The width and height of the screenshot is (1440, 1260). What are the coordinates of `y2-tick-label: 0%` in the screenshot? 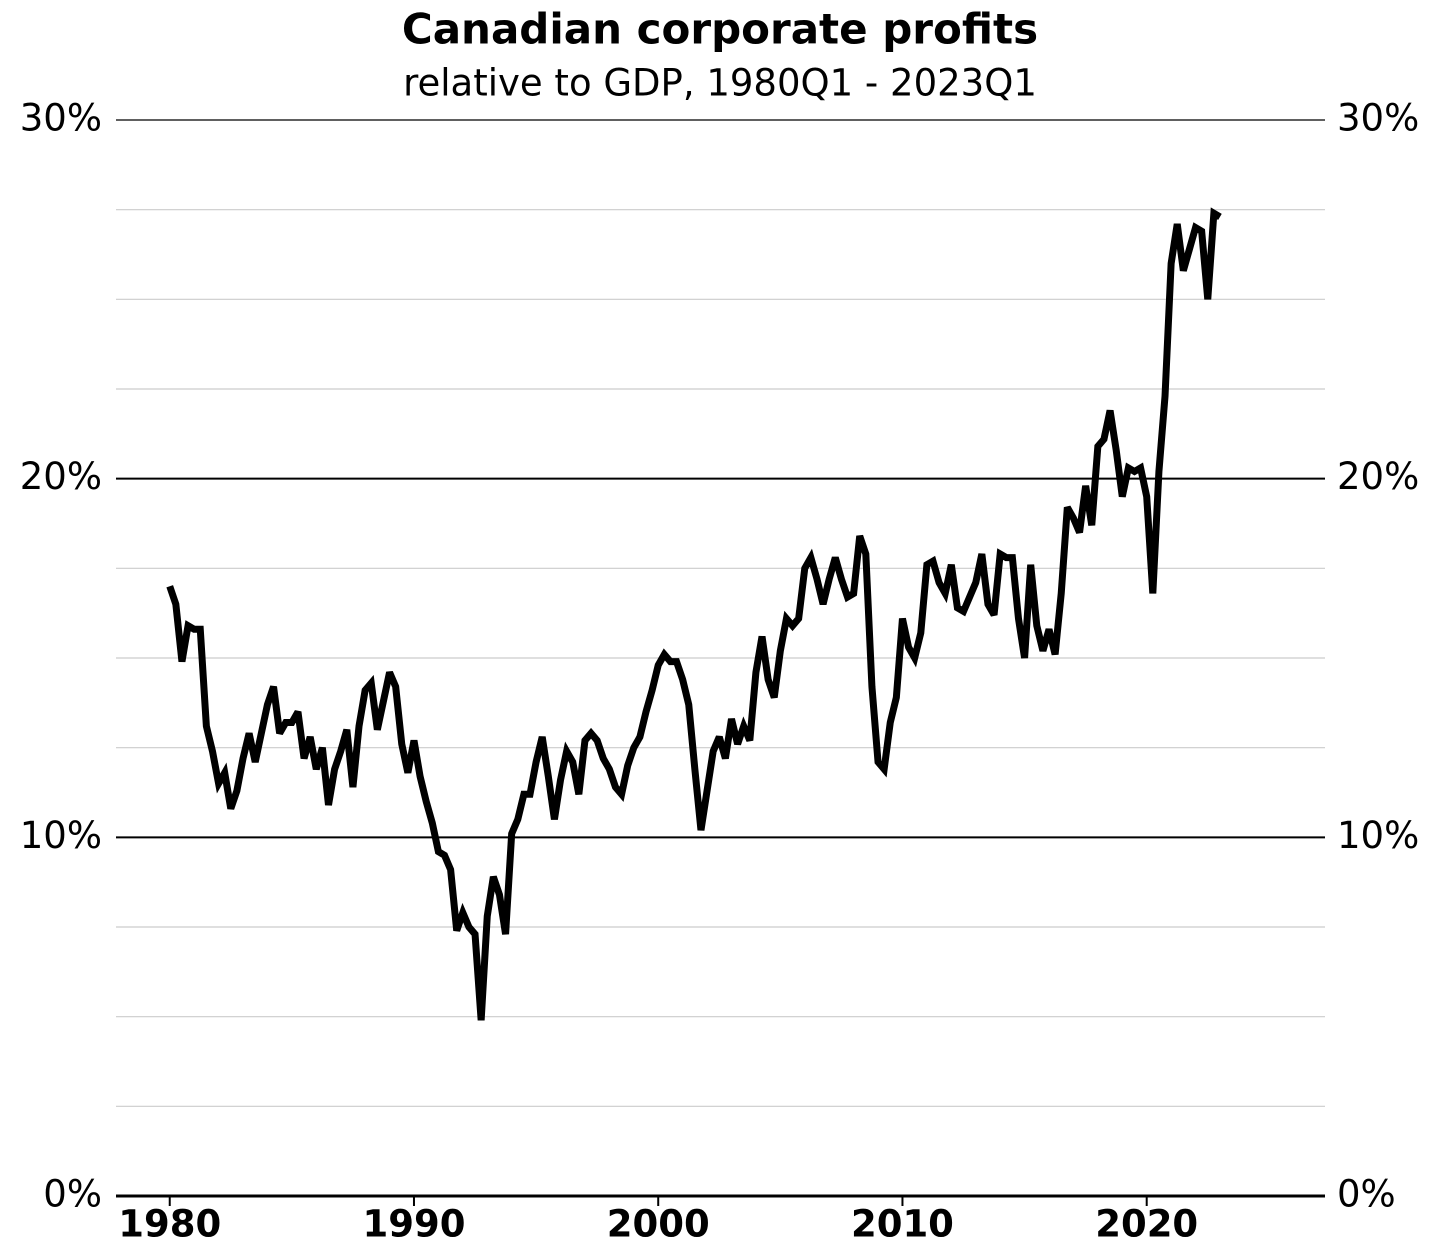 It's located at (1366, 1194).